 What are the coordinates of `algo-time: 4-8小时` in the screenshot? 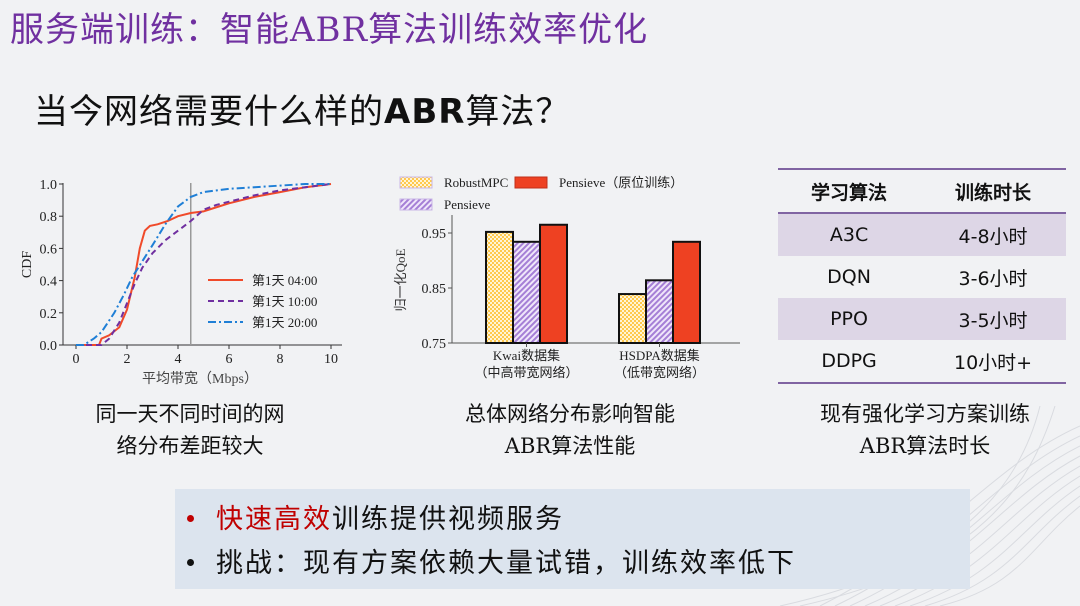 It's located at (993, 234).